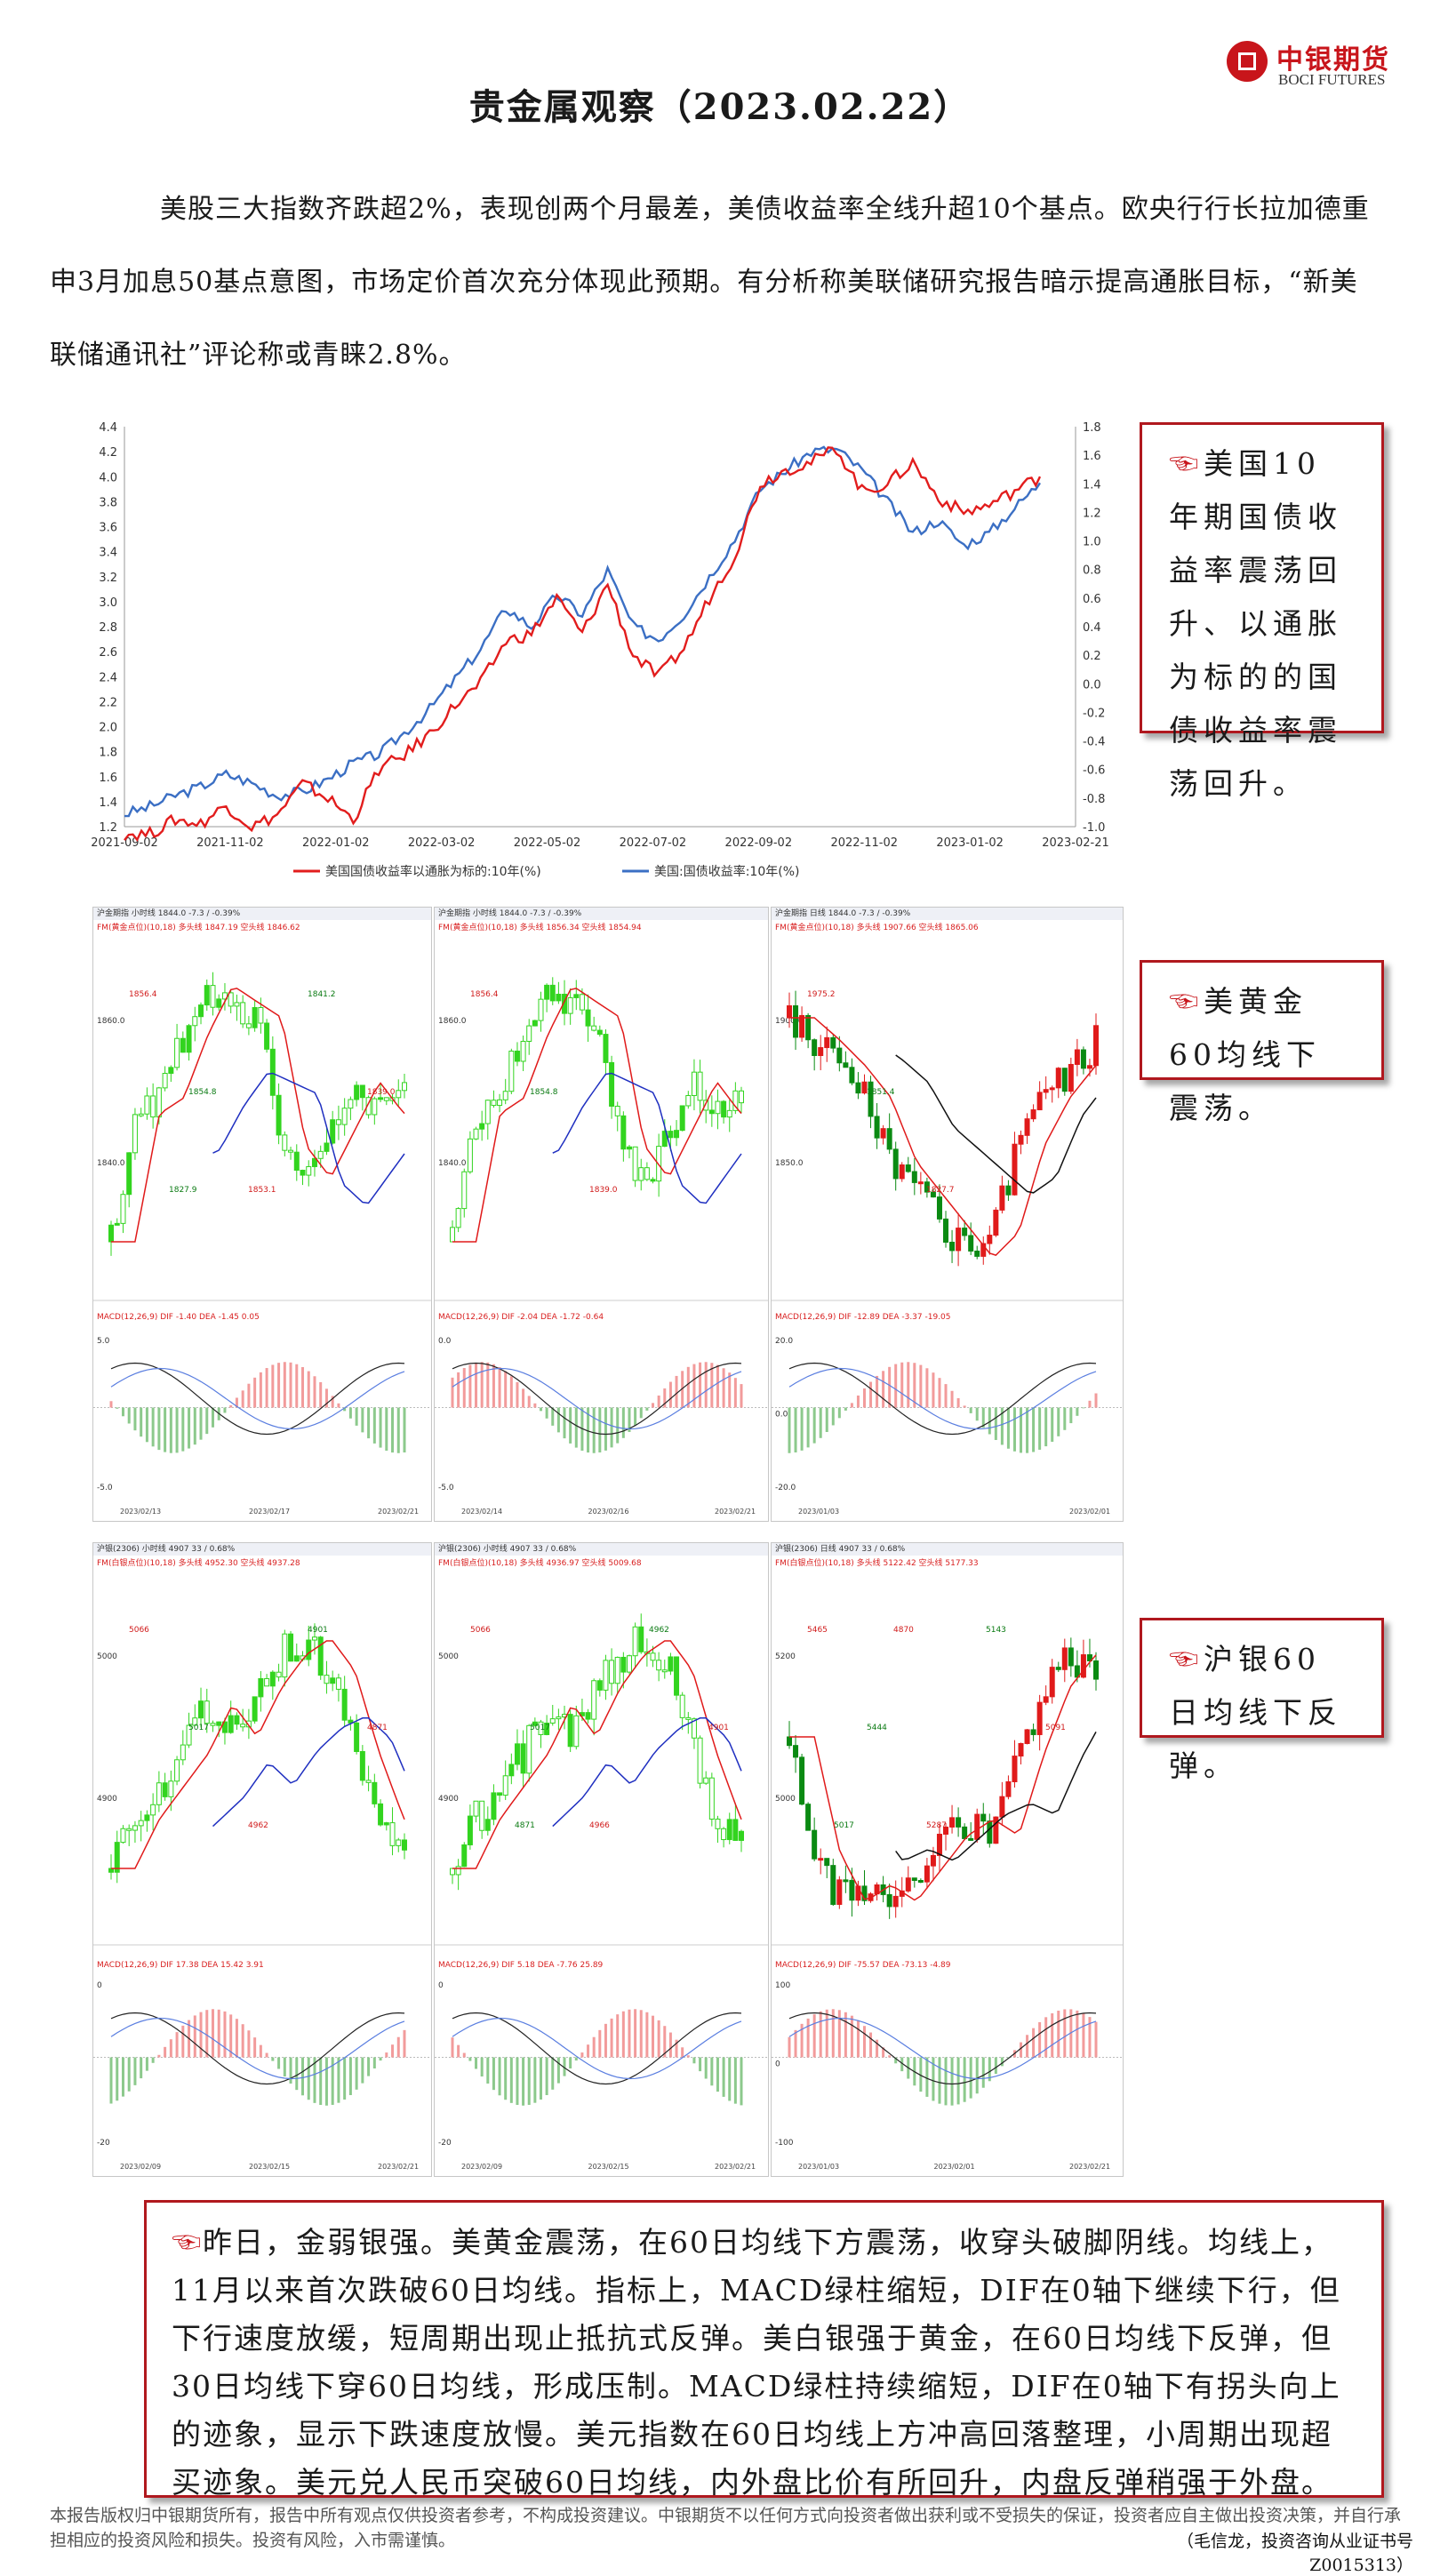 This screenshot has height=2576, width=1440. I want to click on y-right-tick-label: -1.0, so click(1094, 828).